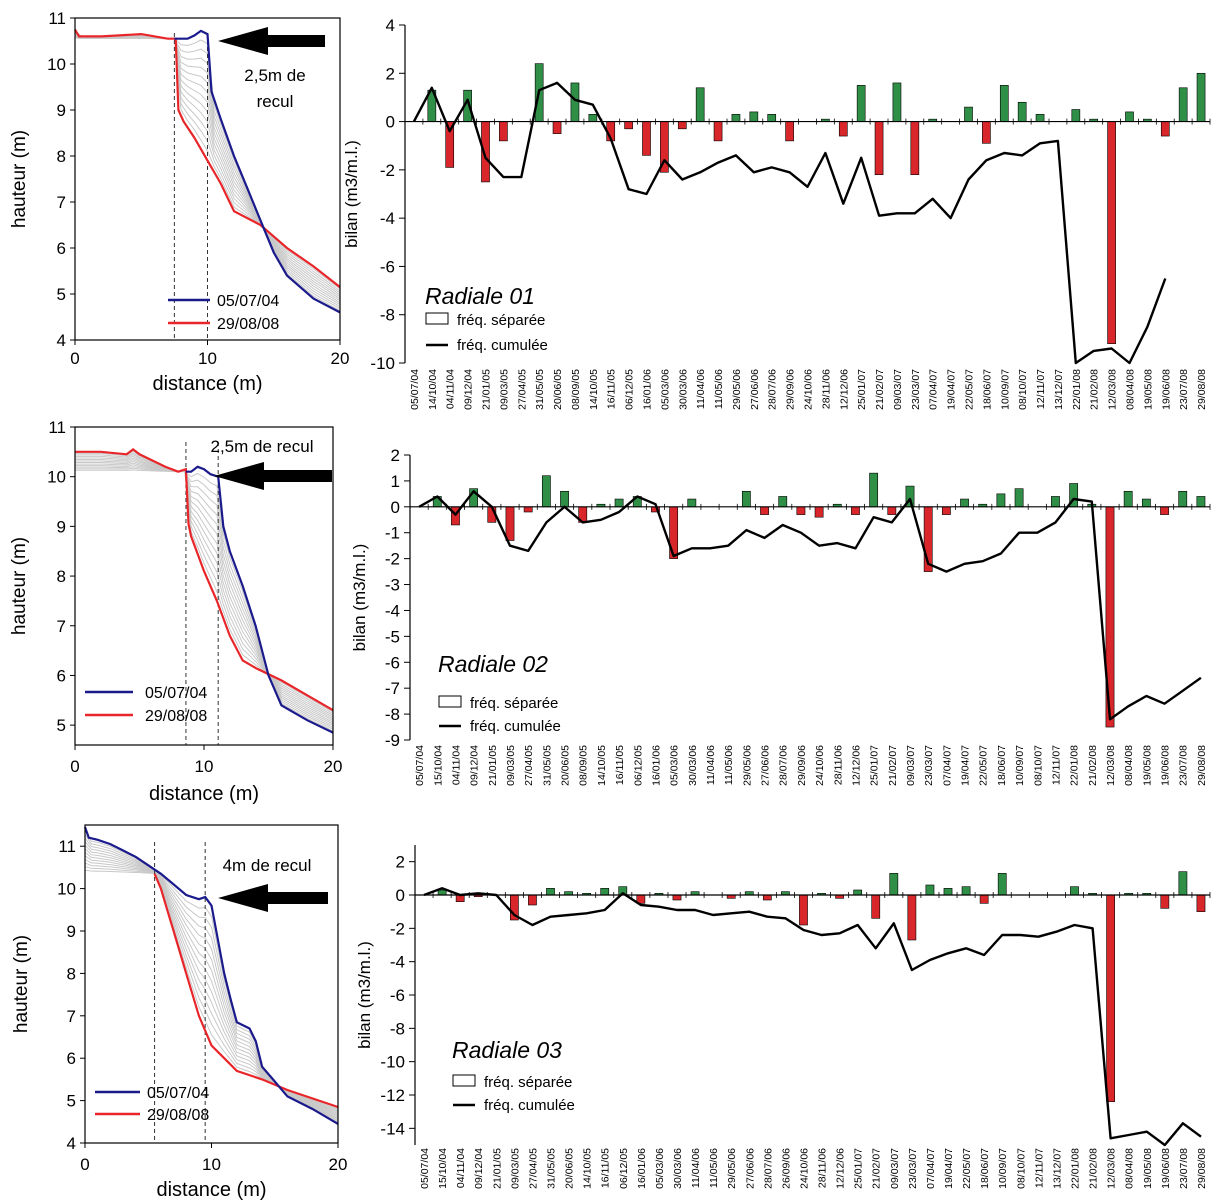 The image size is (1216, 1203). Describe the element at coordinates (821, 986) in the screenshot. I see `bar-series` at that location.